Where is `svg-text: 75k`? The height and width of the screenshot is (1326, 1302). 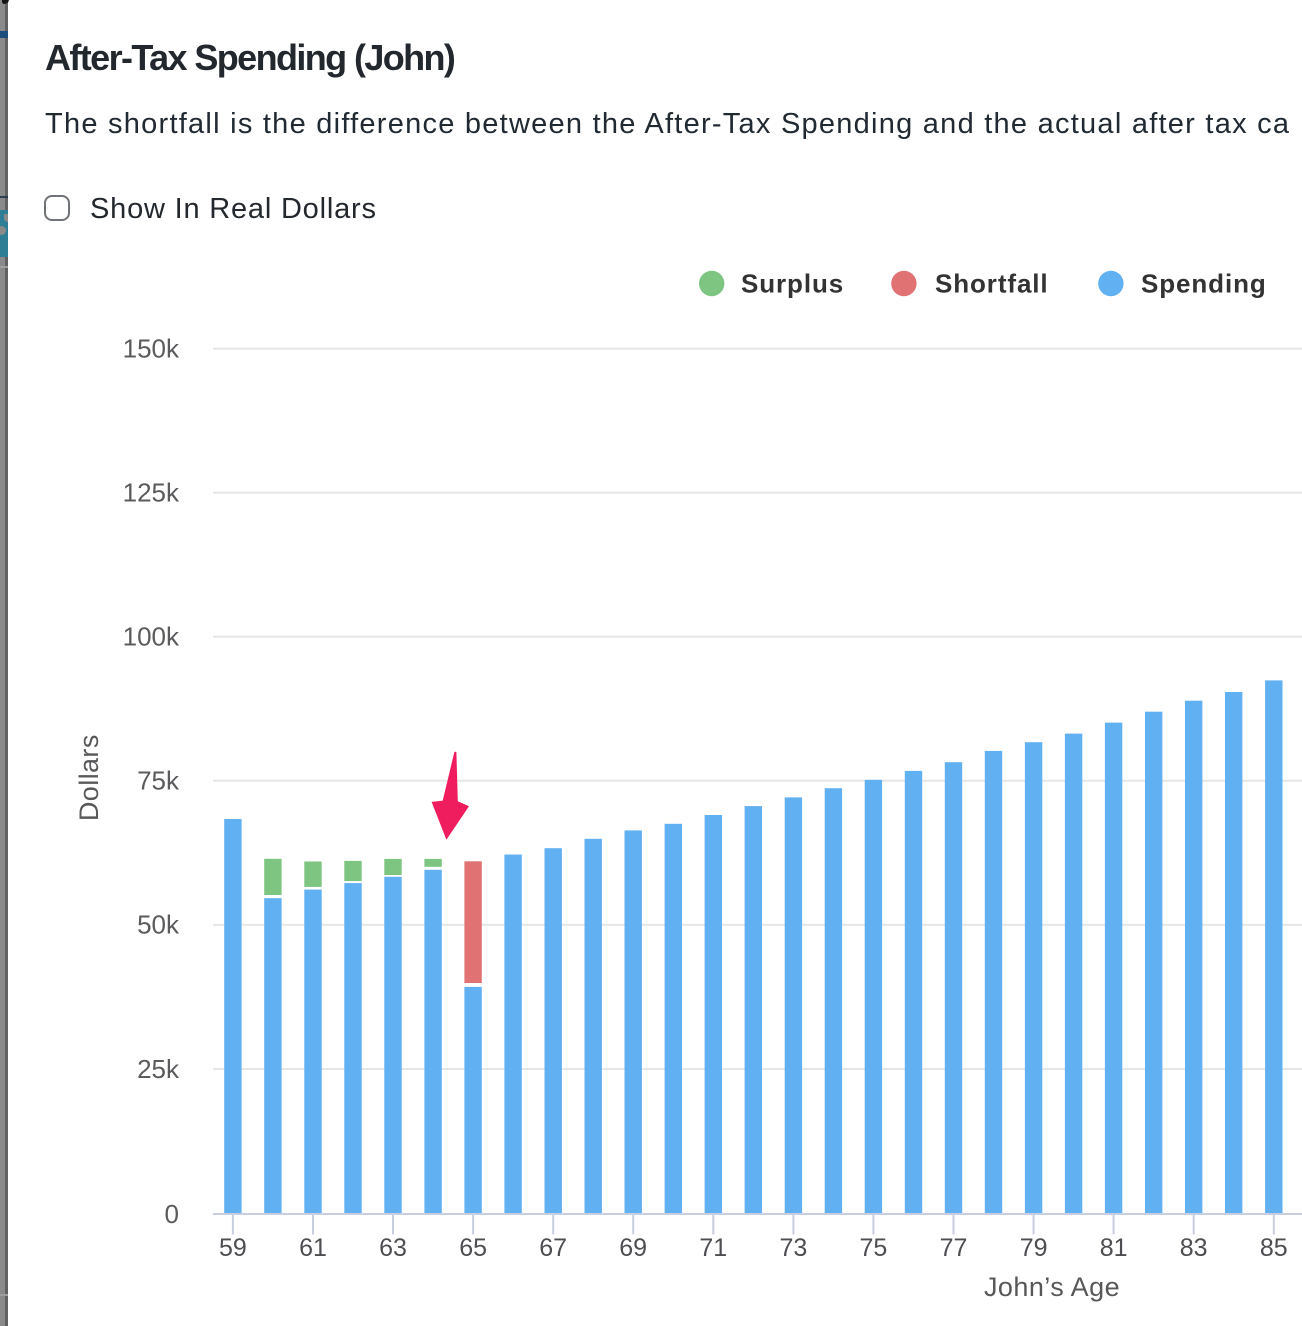
svg-text: 75k is located at coordinates (158, 781).